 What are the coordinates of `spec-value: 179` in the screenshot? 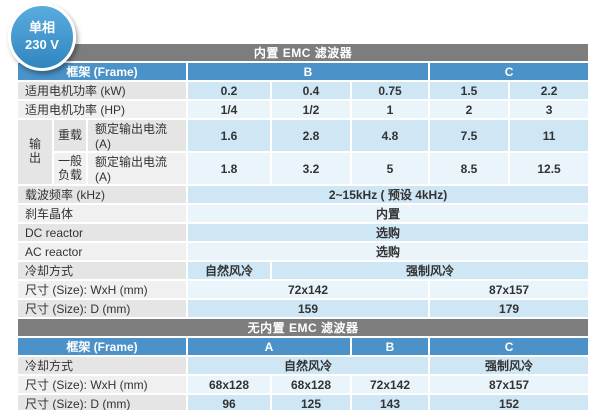 It's located at (509, 308).